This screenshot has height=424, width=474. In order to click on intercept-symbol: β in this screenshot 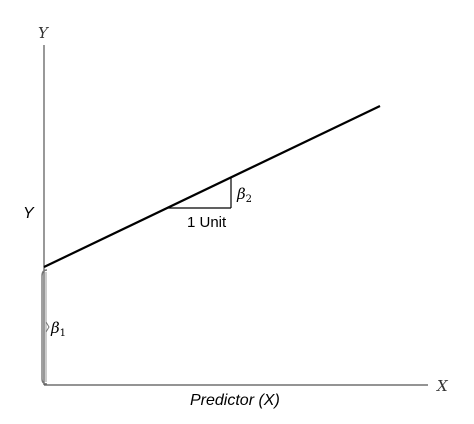, I will do `click(55, 328)`.